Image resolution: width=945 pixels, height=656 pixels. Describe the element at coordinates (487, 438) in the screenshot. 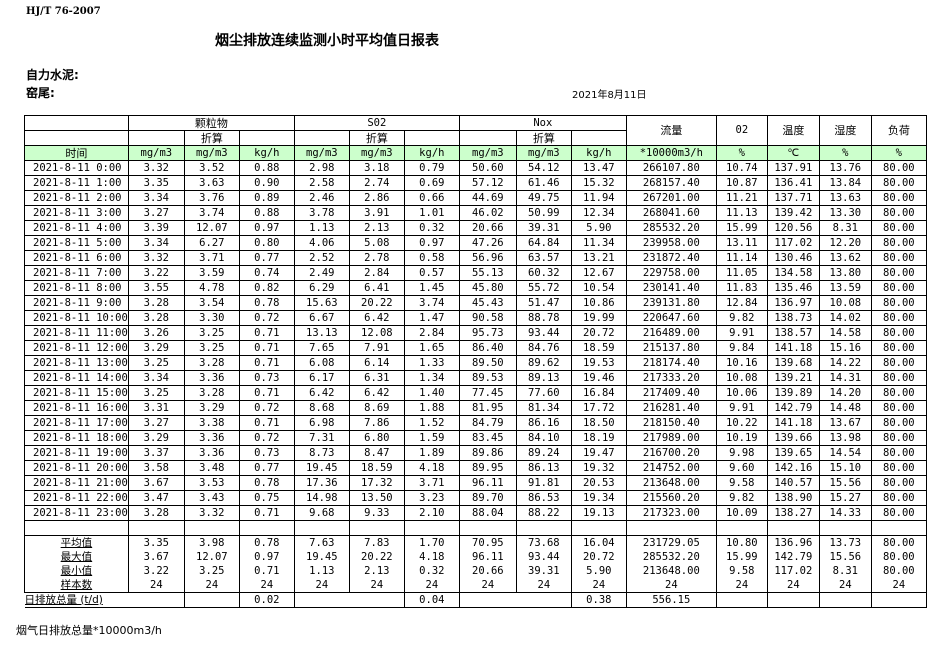

I see `value-cell: 83.45` at that location.